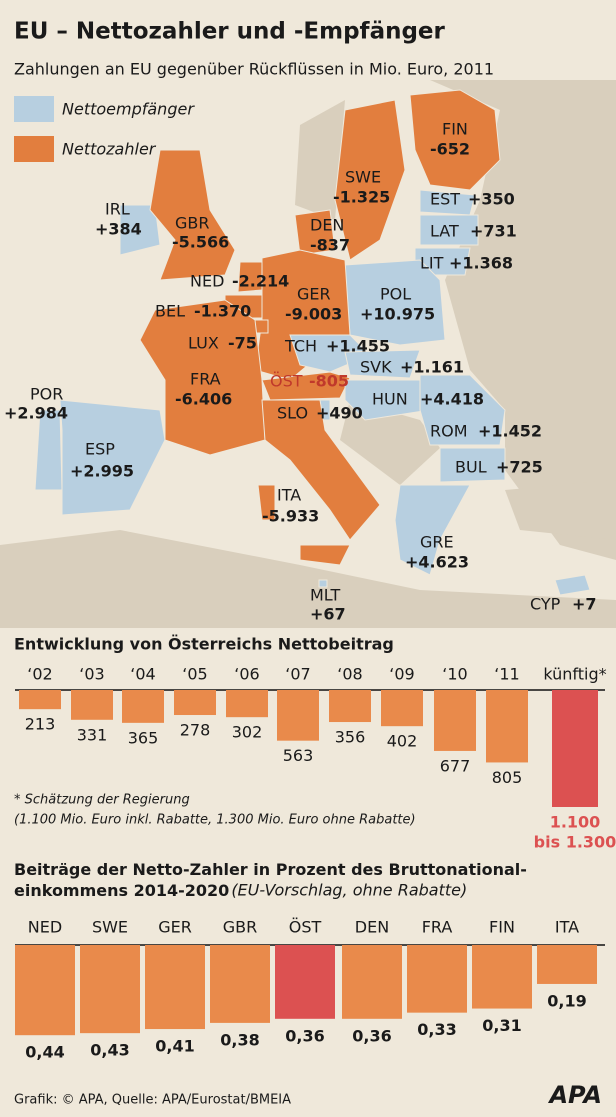  I want to click on country-value: -2.214, so click(260, 281).